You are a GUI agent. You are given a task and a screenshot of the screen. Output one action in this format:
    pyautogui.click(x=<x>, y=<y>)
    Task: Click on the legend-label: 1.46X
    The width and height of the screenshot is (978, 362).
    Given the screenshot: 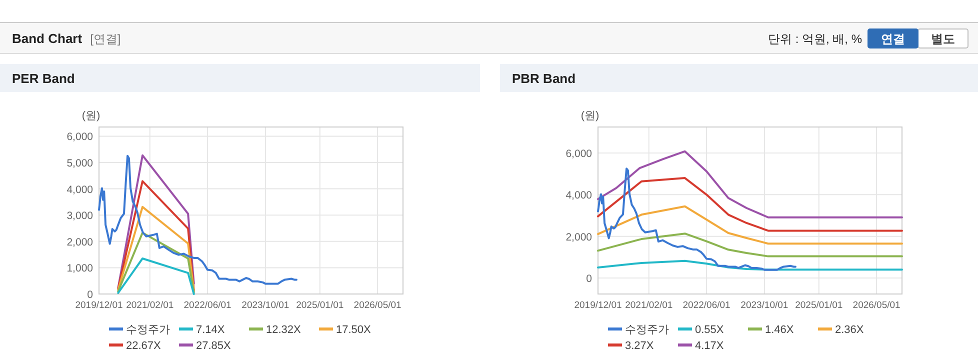 What is the action you would take?
    pyautogui.click(x=779, y=330)
    